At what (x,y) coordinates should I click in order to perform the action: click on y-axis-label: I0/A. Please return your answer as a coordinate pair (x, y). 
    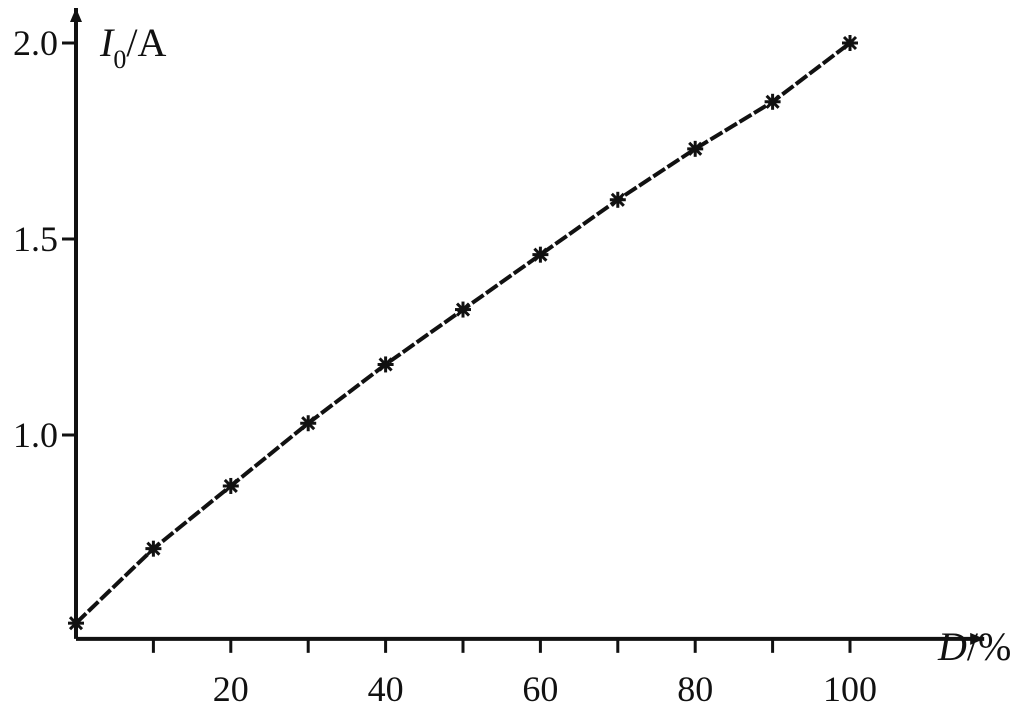
    Looking at the image, I should click on (132, 47).